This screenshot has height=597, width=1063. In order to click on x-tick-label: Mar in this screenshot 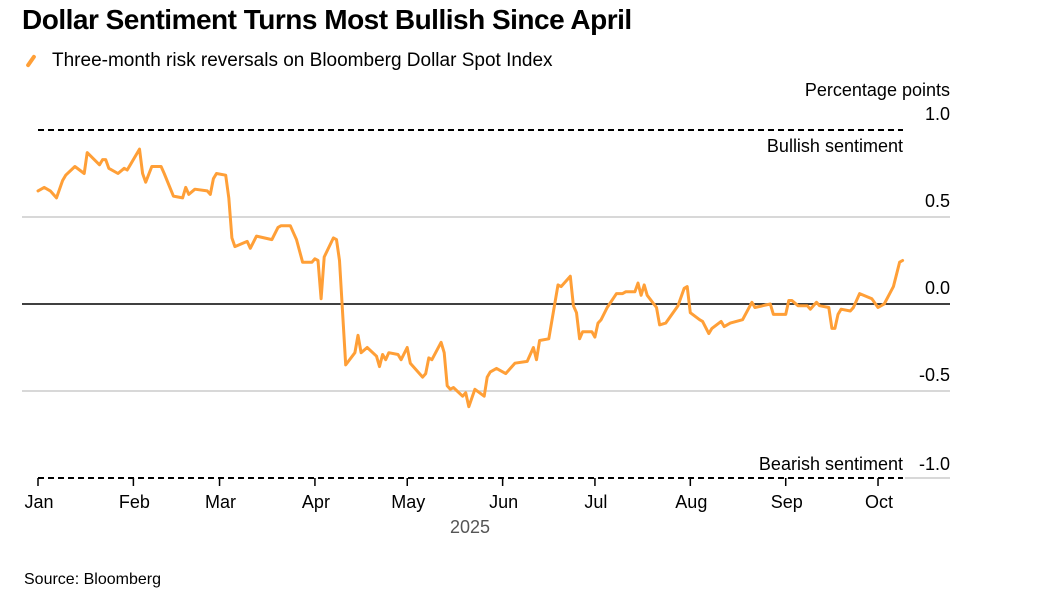, I will do `click(220, 502)`.